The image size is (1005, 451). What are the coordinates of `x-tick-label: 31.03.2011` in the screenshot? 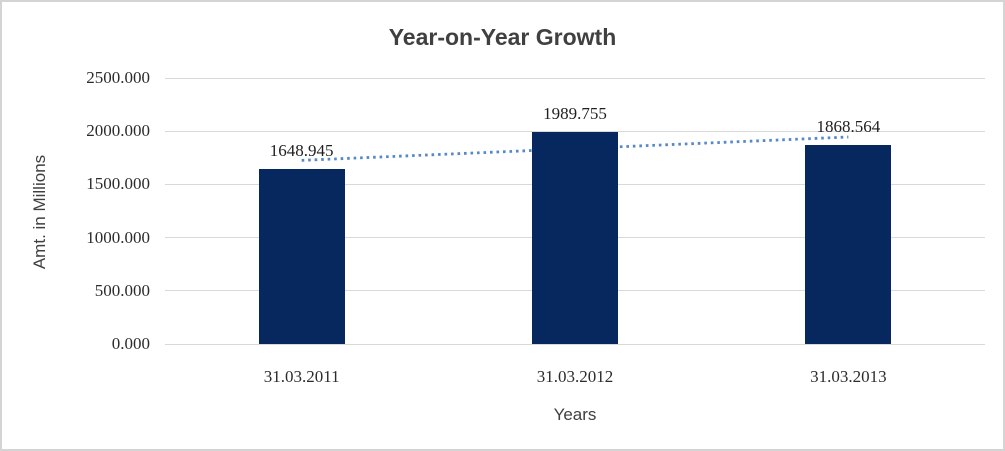 It's located at (301, 376).